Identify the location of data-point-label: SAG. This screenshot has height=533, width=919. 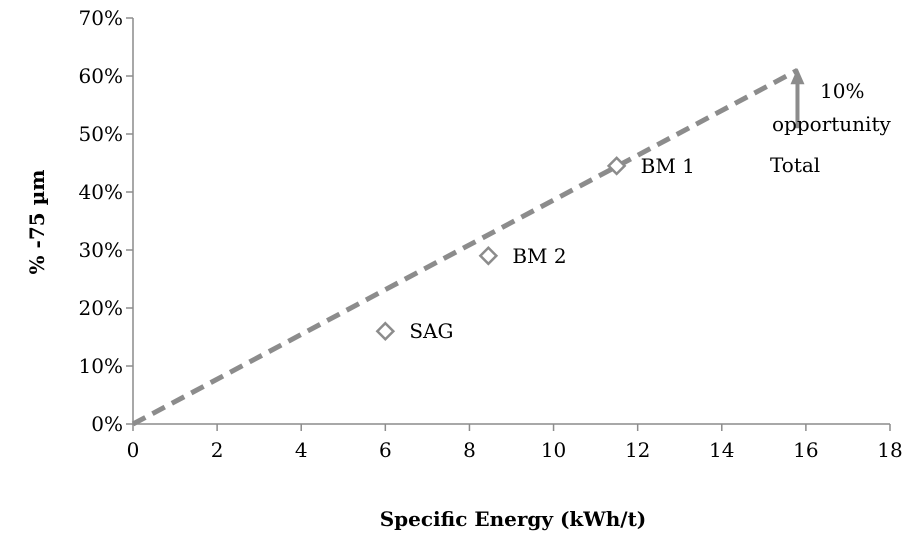
(431, 331).